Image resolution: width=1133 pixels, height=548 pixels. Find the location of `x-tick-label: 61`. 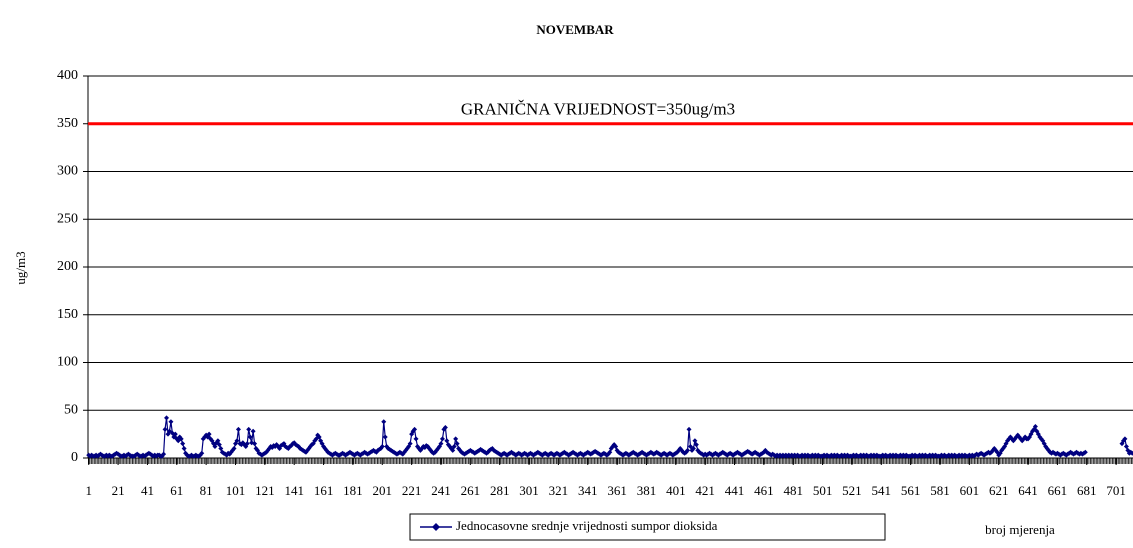

x-tick-label: 61 is located at coordinates (176, 490).